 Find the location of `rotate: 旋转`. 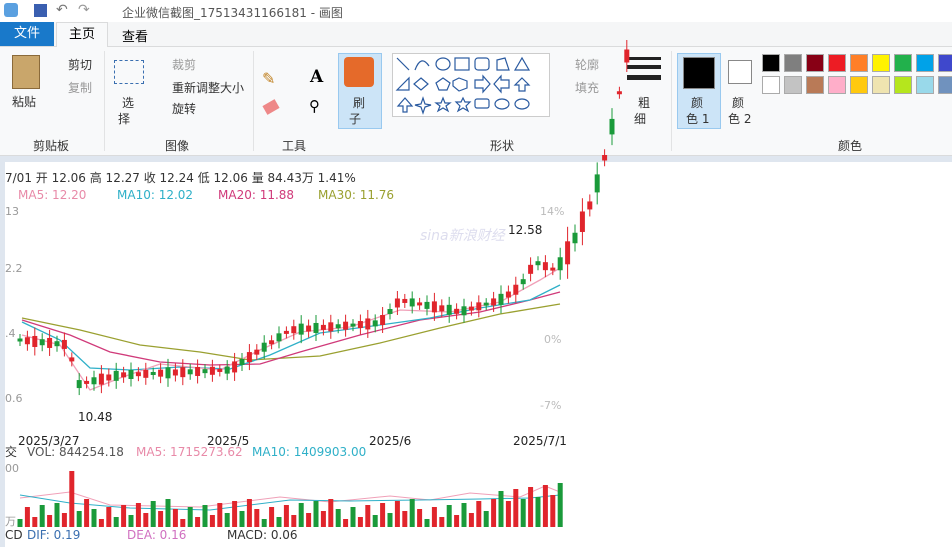

rotate: 旋转 is located at coordinates (184, 109).